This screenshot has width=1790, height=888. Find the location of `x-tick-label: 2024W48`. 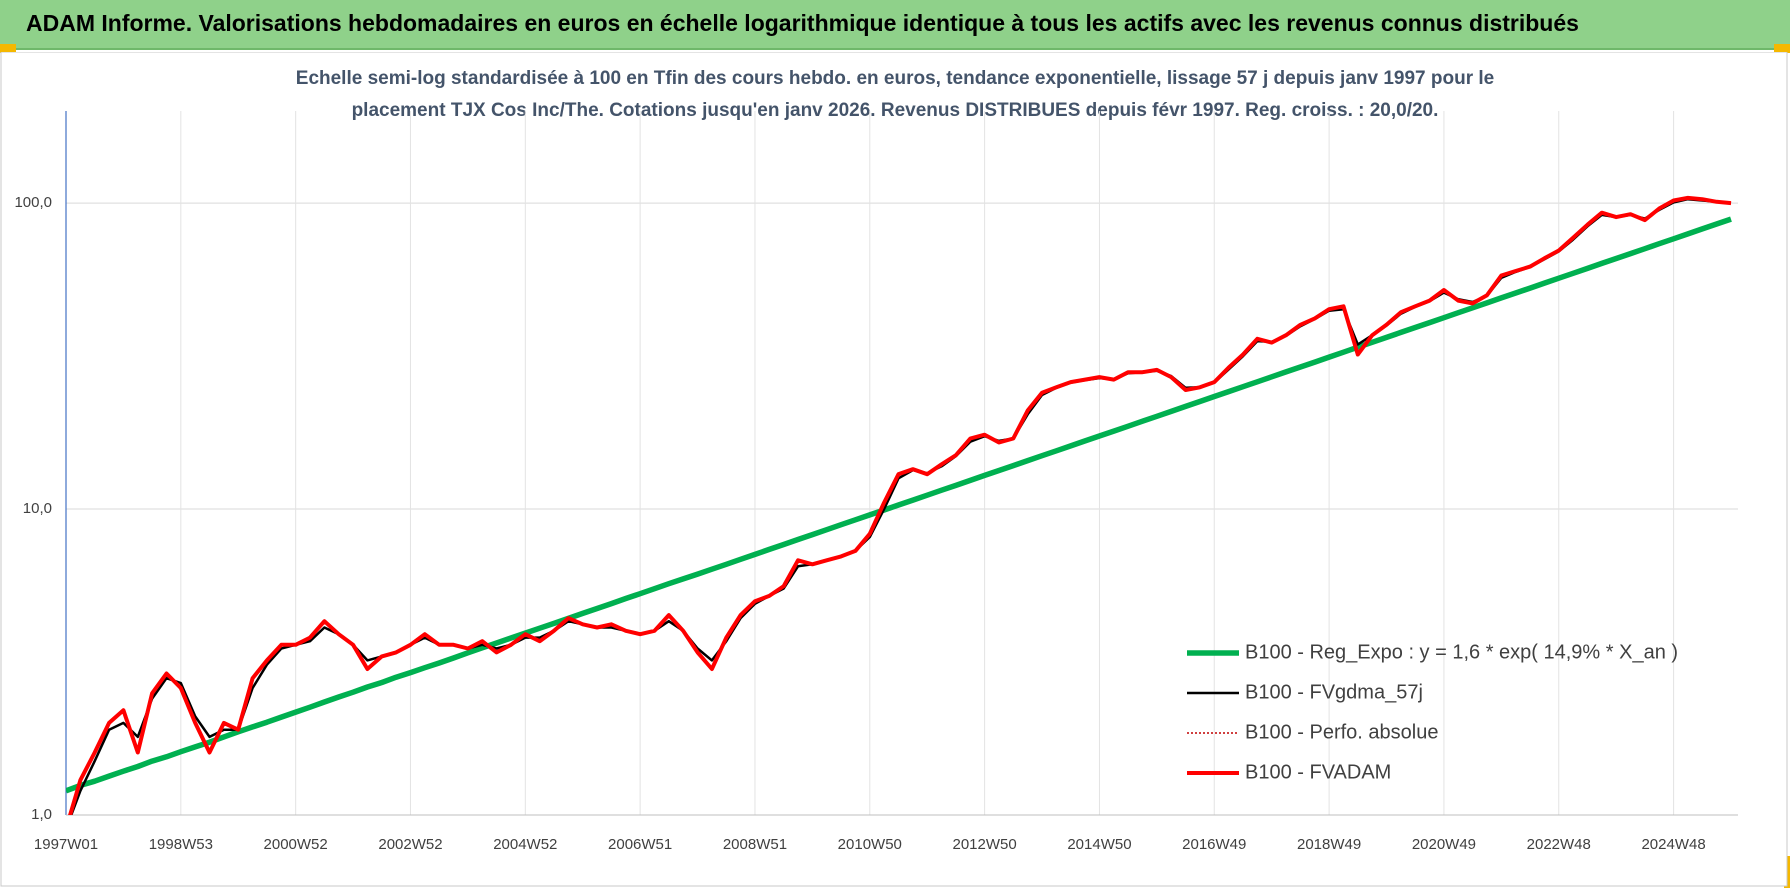

x-tick-label: 2024W48 is located at coordinates (1673, 844).